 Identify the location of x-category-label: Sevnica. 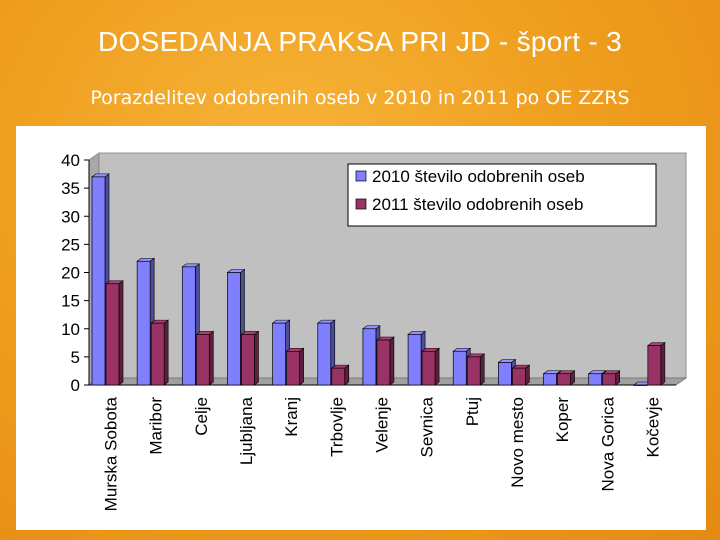
(427, 426).